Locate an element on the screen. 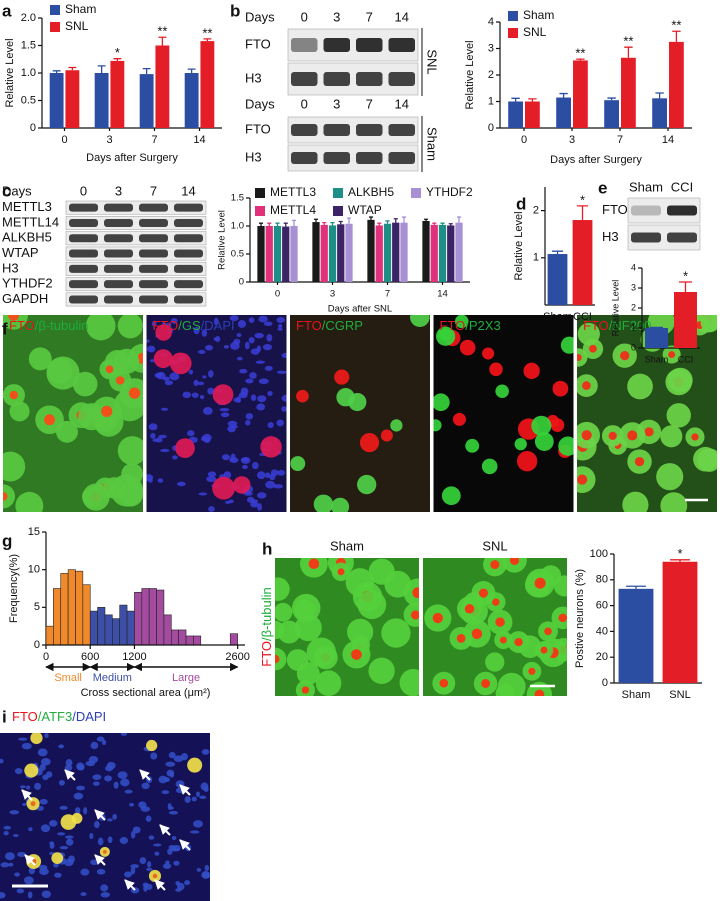 Image resolution: width=720 pixels, height=901 pixels. row-label: H3 is located at coordinates (253, 77).